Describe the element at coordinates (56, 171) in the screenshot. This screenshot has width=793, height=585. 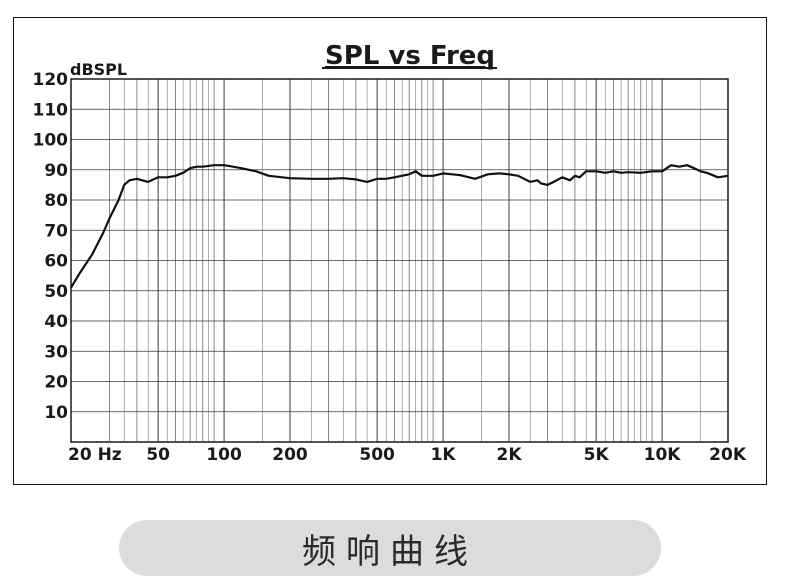
I see `y-tick-label: 90` at that location.